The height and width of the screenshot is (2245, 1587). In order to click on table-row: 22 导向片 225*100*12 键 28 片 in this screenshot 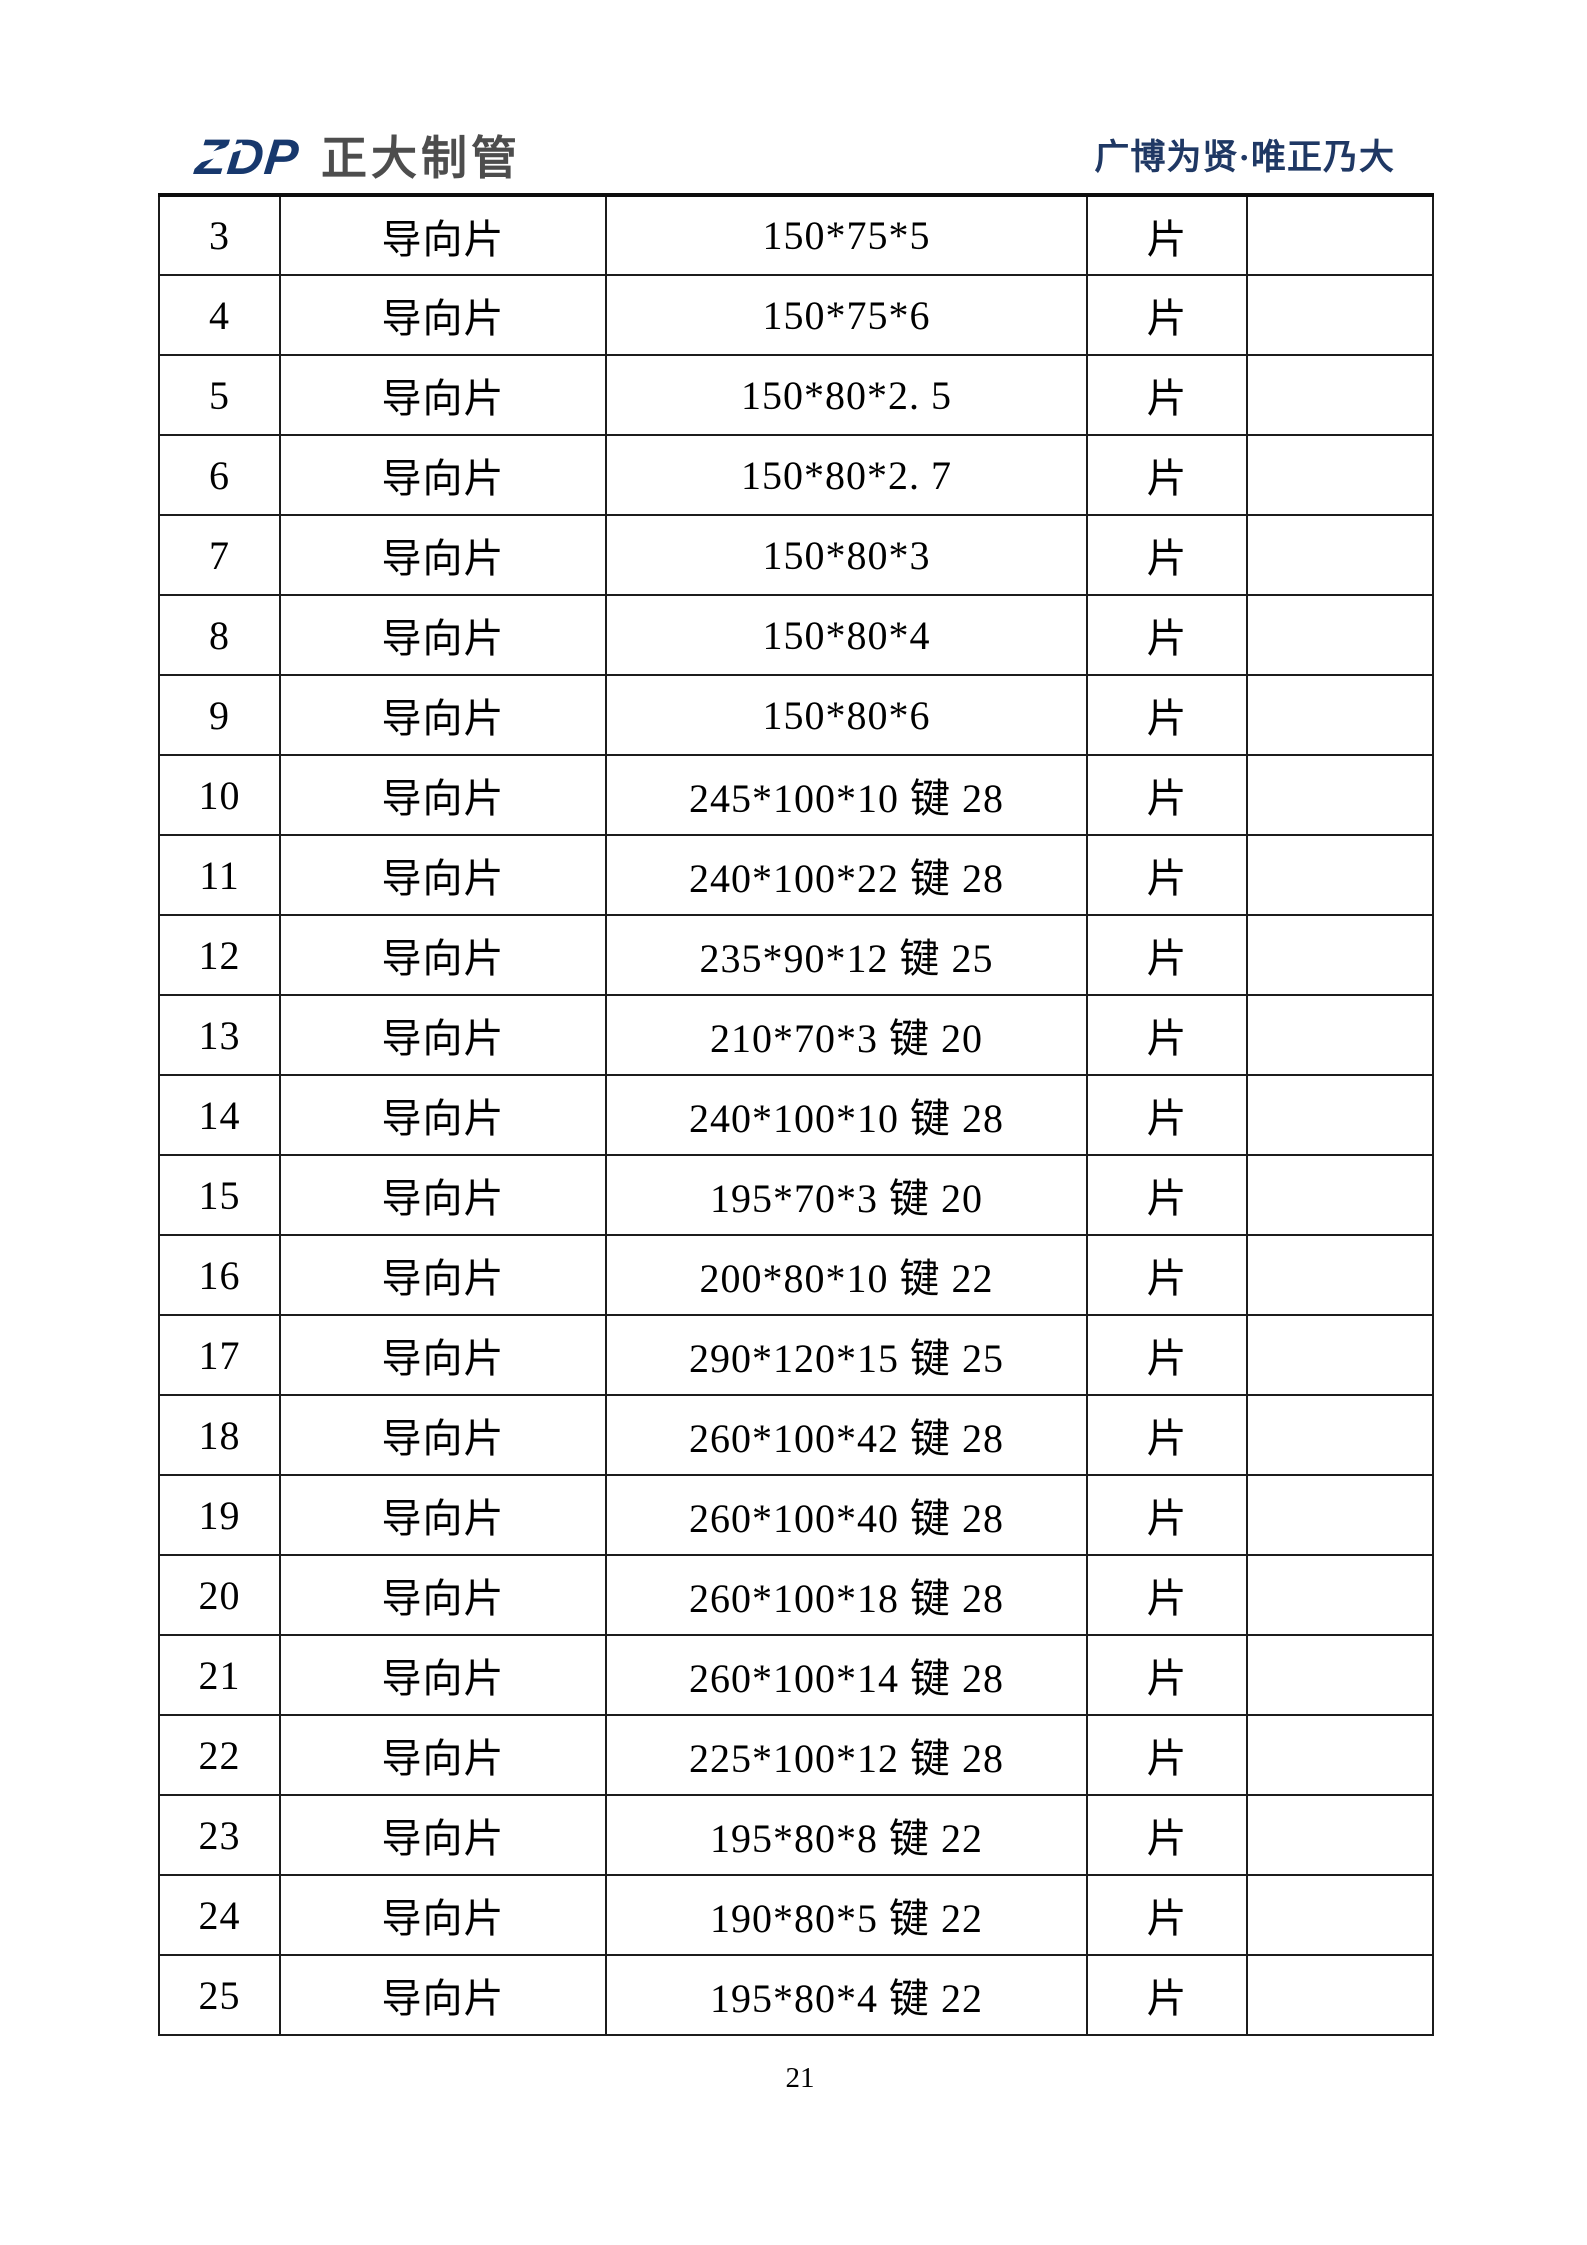, I will do `click(796, 1755)`.